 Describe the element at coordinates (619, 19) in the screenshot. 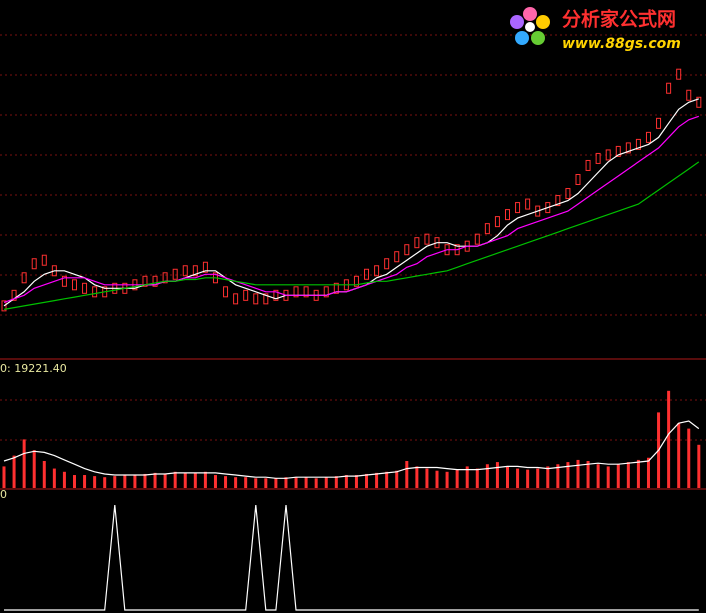

I see `watermark-title: 分析家公式网` at that location.